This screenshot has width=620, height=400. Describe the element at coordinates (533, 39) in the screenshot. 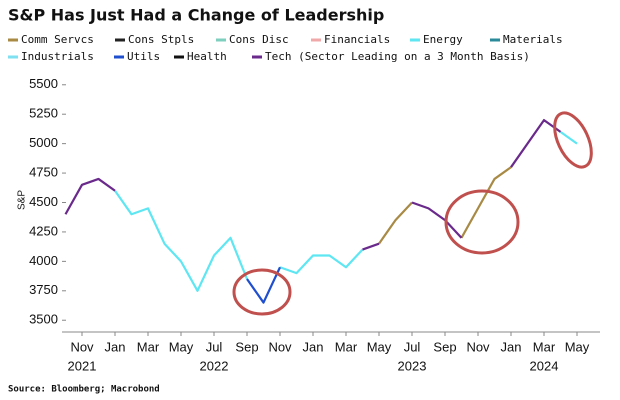

I see `legend-label: Materials` at that location.